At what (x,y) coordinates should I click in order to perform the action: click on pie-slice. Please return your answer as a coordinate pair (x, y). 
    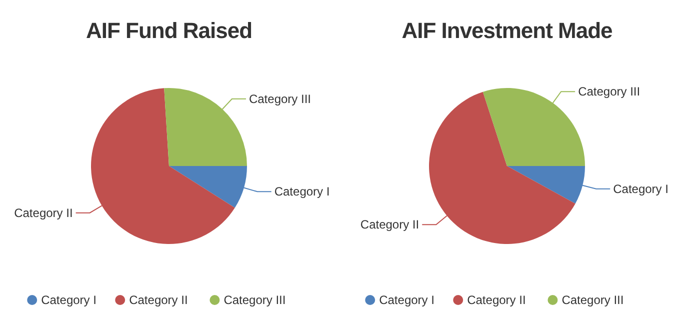
    Looking at the image, I should click on (205, 127).